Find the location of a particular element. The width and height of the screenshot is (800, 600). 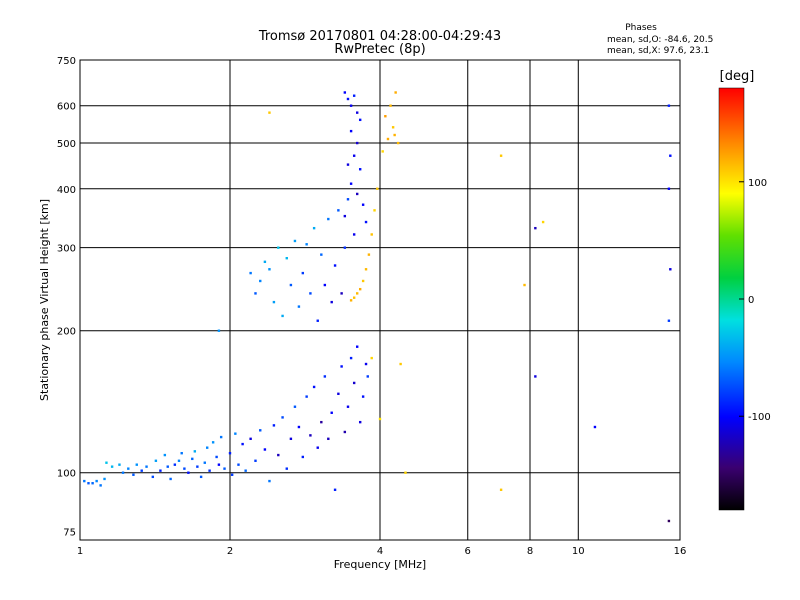

x-tick-label: 2 is located at coordinates (230, 551).